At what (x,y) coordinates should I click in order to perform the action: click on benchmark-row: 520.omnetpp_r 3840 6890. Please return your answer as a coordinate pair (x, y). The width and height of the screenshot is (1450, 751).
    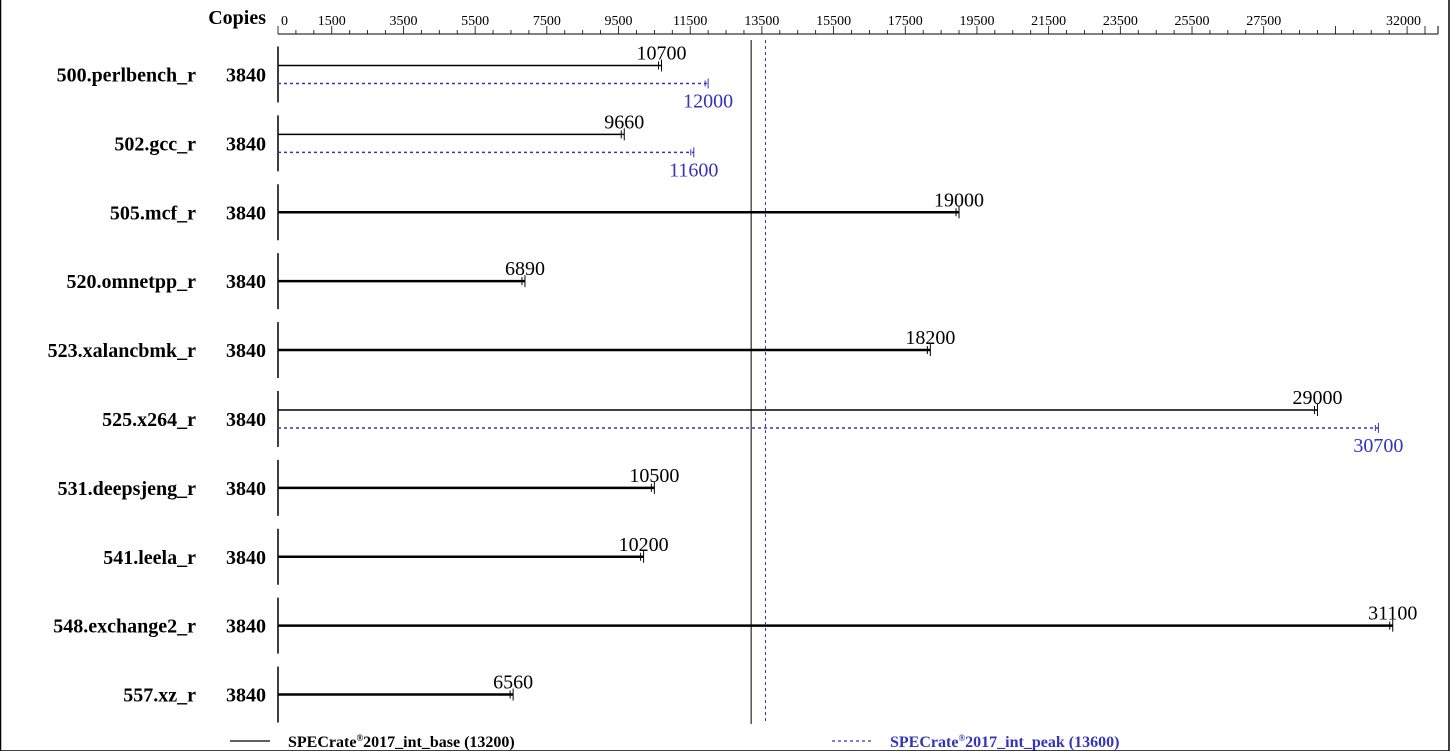
    Looking at the image, I should click on (306, 281).